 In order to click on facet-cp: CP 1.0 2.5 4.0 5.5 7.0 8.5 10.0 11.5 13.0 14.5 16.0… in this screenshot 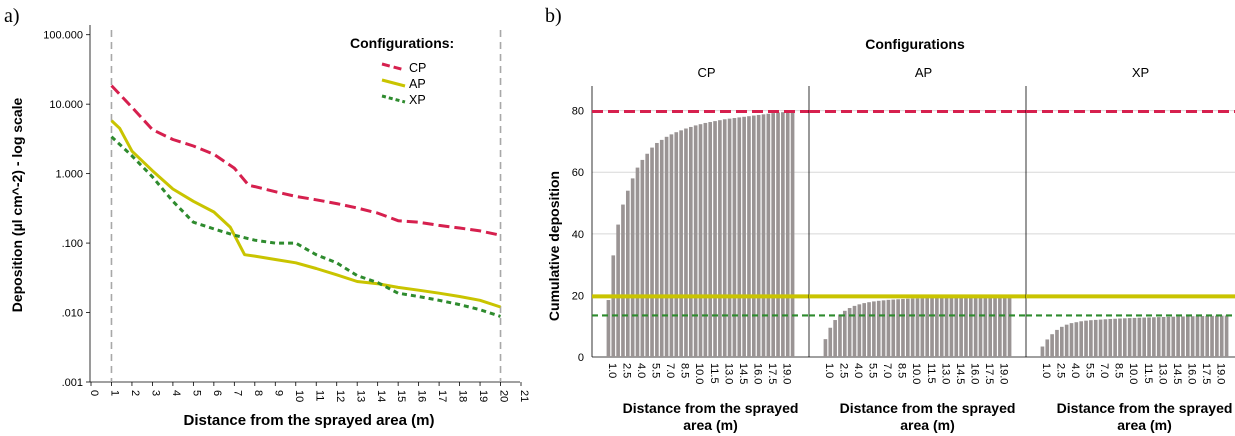, I will do `click(700, 249)`.